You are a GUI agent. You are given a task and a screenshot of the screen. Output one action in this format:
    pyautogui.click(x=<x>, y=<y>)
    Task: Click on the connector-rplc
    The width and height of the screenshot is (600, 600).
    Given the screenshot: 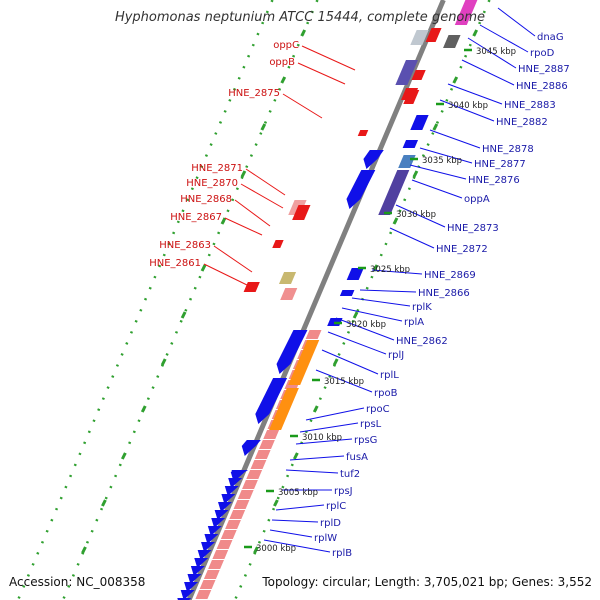 What is the action you would take?
    pyautogui.click(x=300, y=507)
    